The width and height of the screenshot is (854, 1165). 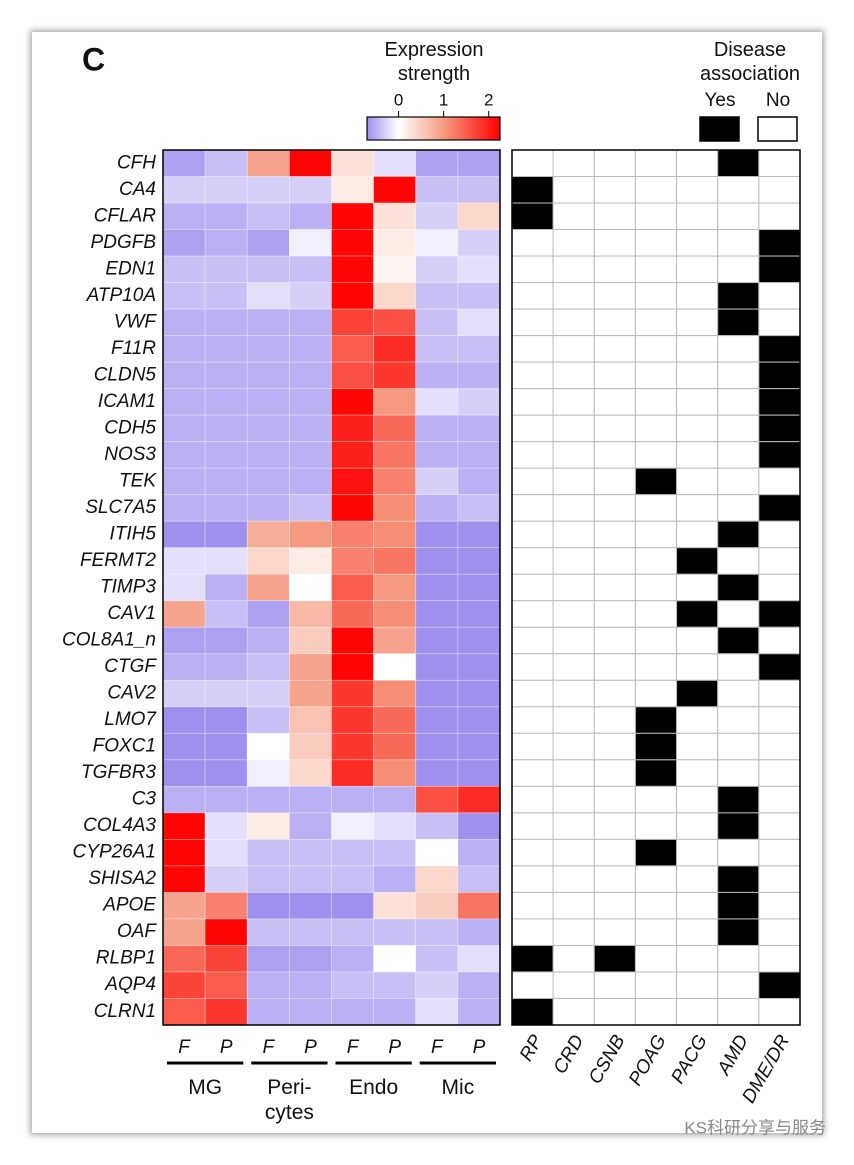 What do you see at coordinates (778, 100) in the screenshot?
I see `legend-label: No` at bounding box center [778, 100].